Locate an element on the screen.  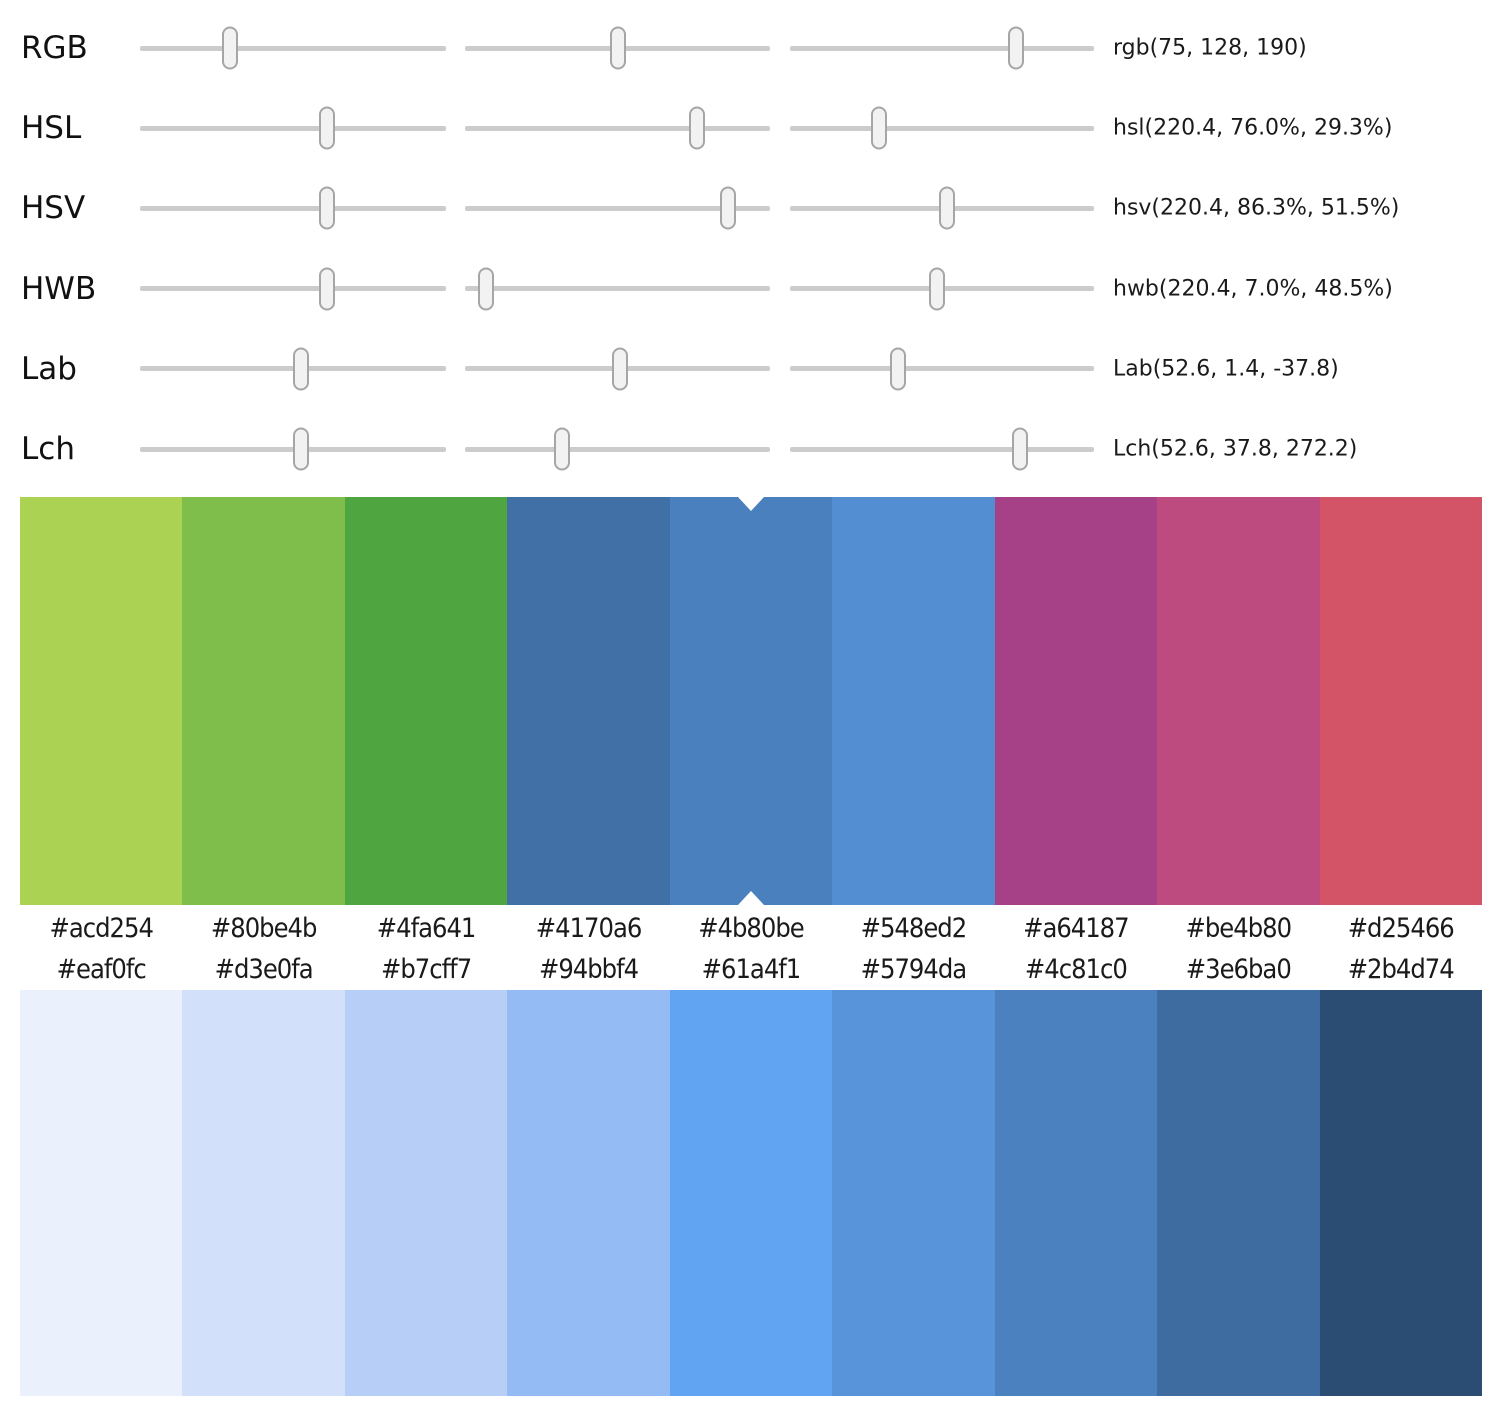
hsv-third-slider-handle is located at coordinates (946, 208).